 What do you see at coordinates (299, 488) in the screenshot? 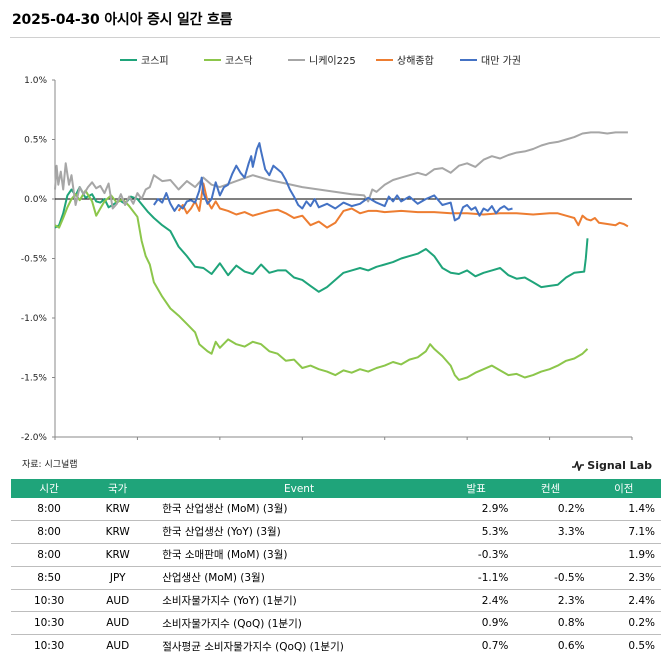
I see `col-header-event: Event` at bounding box center [299, 488].